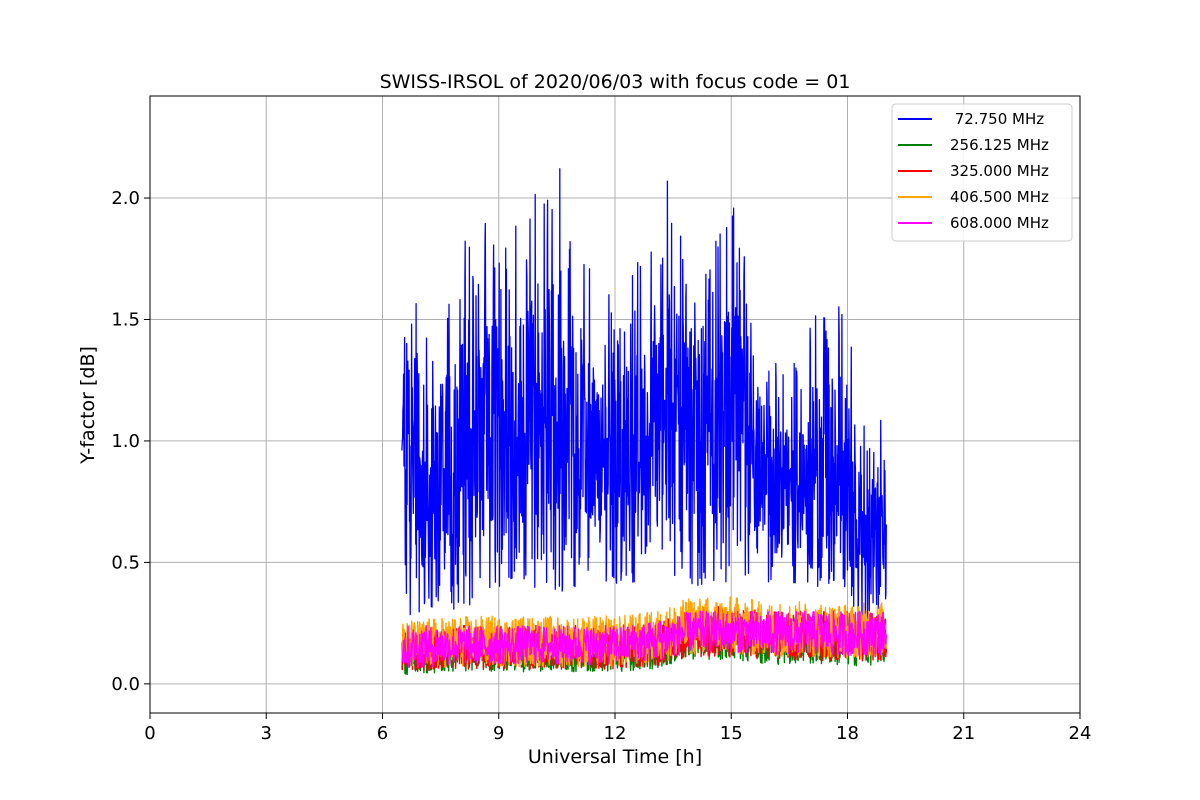  Describe the element at coordinates (847, 733) in the screenshot. I see `x-tick-label-6: 18` at that location.